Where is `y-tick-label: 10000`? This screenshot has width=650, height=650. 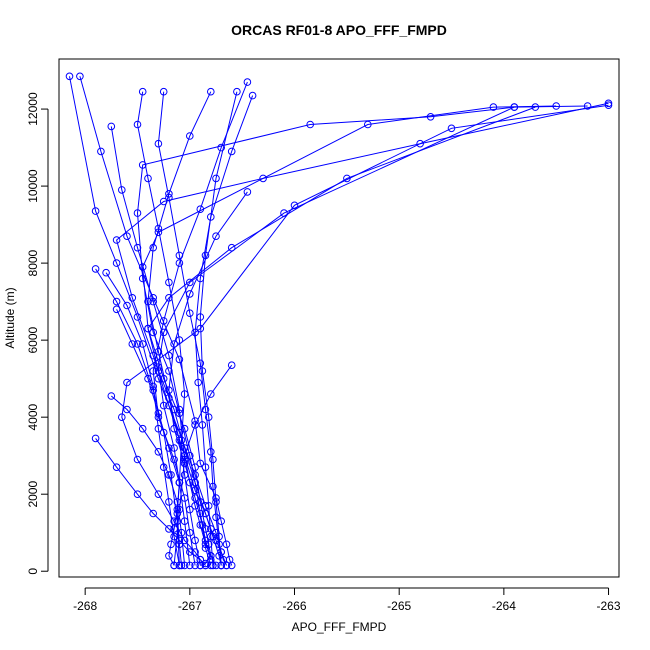
y-tick-label: 10000 is located at coordinates (33, 186).